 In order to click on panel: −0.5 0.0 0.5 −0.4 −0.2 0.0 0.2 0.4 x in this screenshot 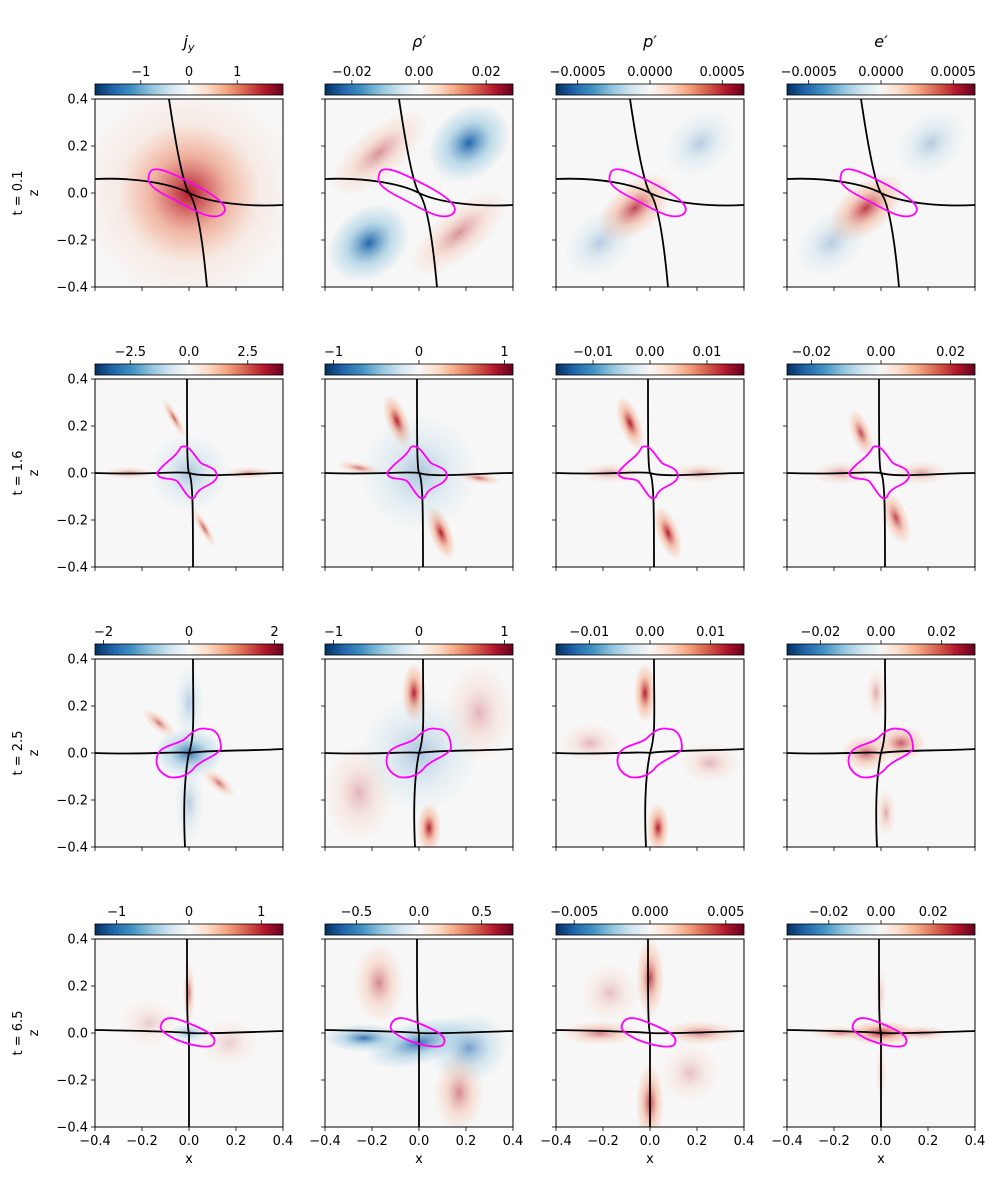, I will do `click(416, 1036)`.